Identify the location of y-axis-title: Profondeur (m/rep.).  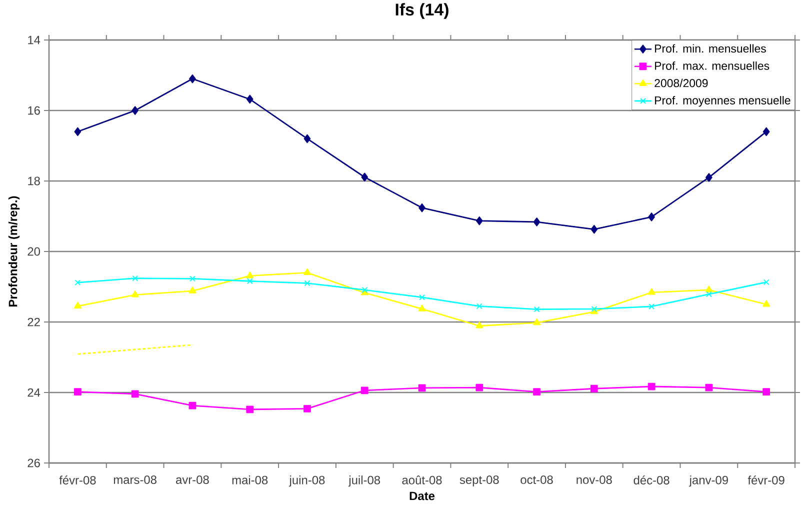
(14, 251).